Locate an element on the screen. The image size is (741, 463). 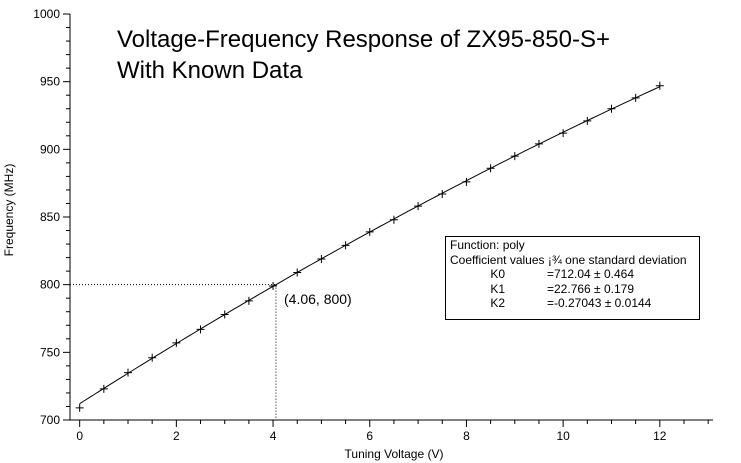
fit-row-k1: K1 =22.766 ± 0.179 is located at coordinates (572, 289).